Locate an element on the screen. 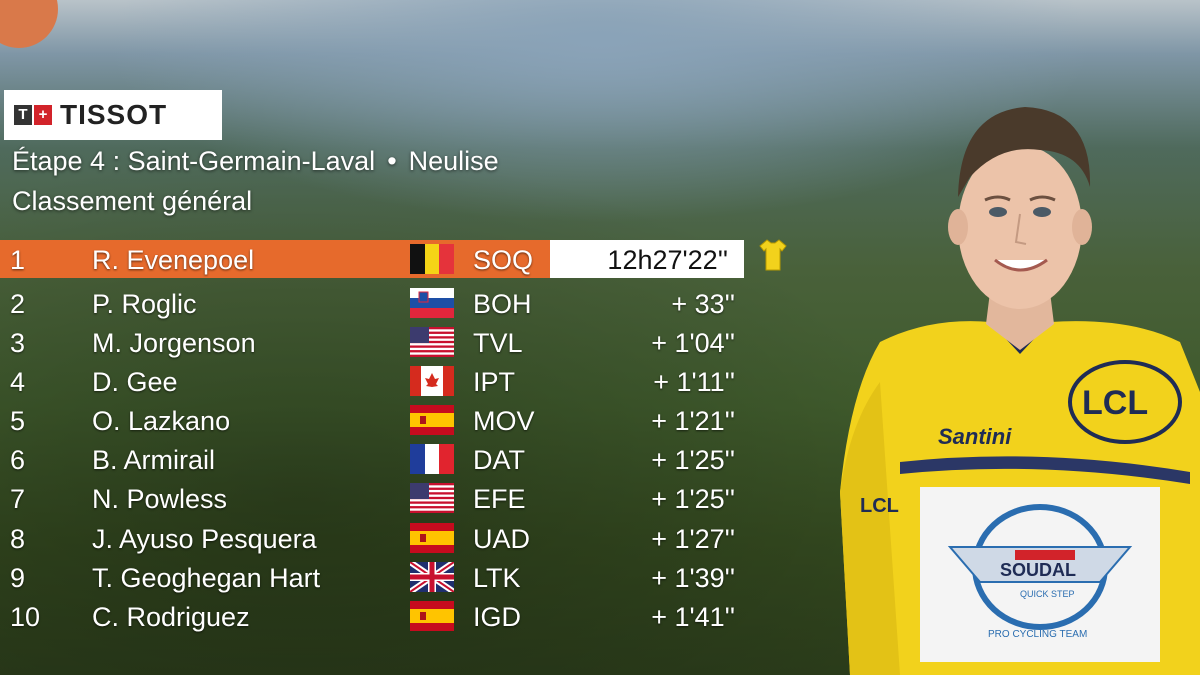 The height and width of the screenshot is (675, 1200). rank: 2 is located at coordinates (18, 304).